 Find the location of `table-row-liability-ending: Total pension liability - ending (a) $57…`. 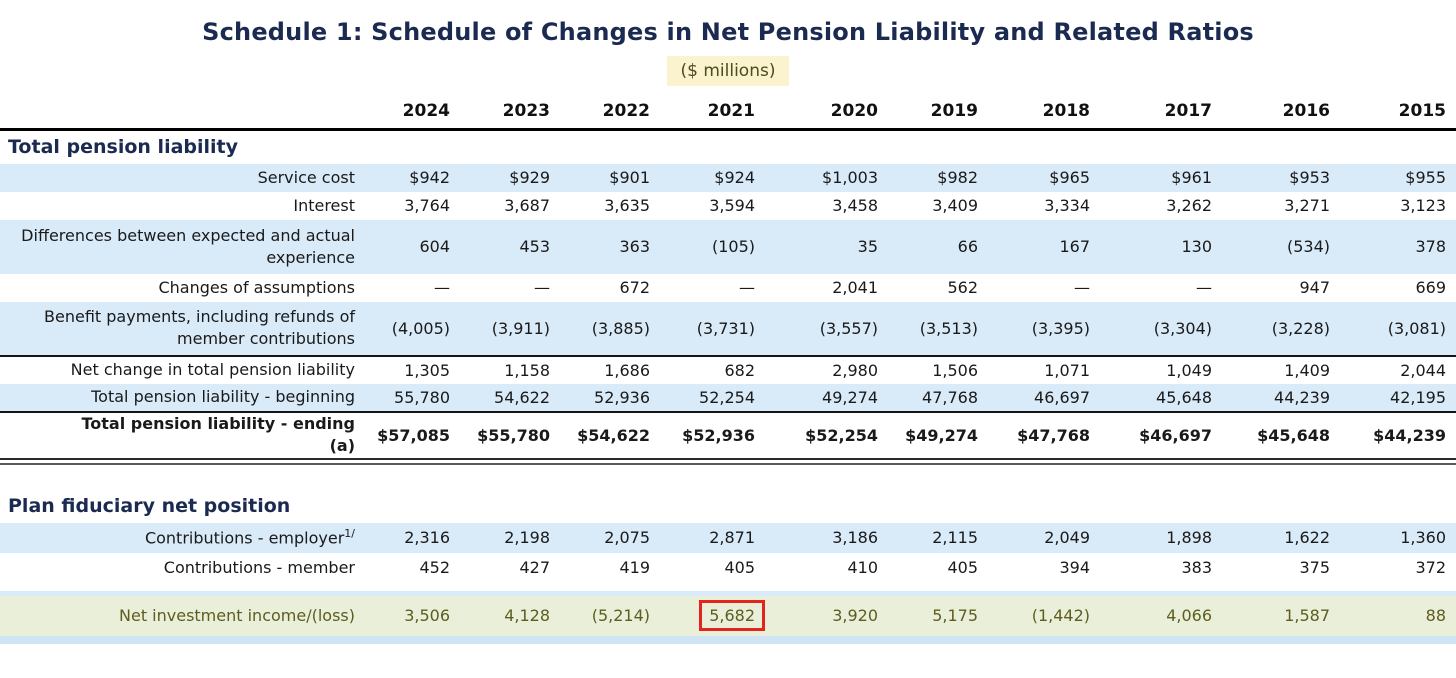

table-row-liability-ending: Total pension liability - ending (a) $57… is located at coordinates (728, 435).